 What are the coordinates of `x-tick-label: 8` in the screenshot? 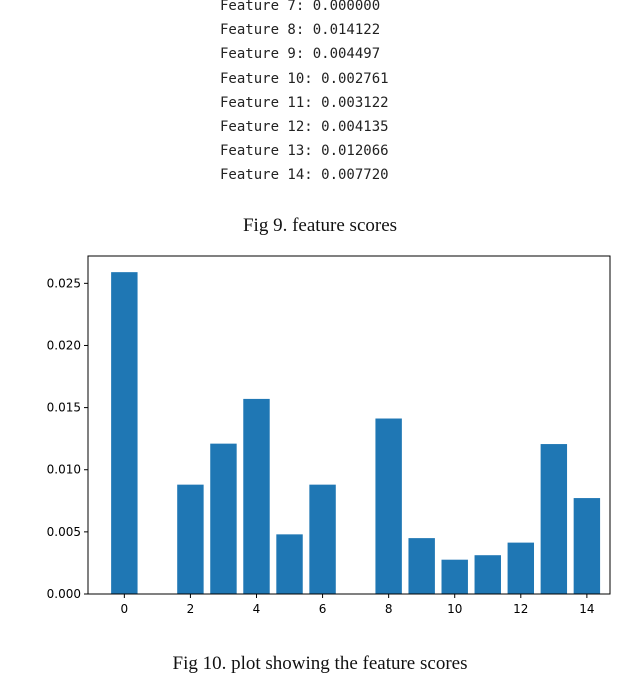 It's located at (389, 609).